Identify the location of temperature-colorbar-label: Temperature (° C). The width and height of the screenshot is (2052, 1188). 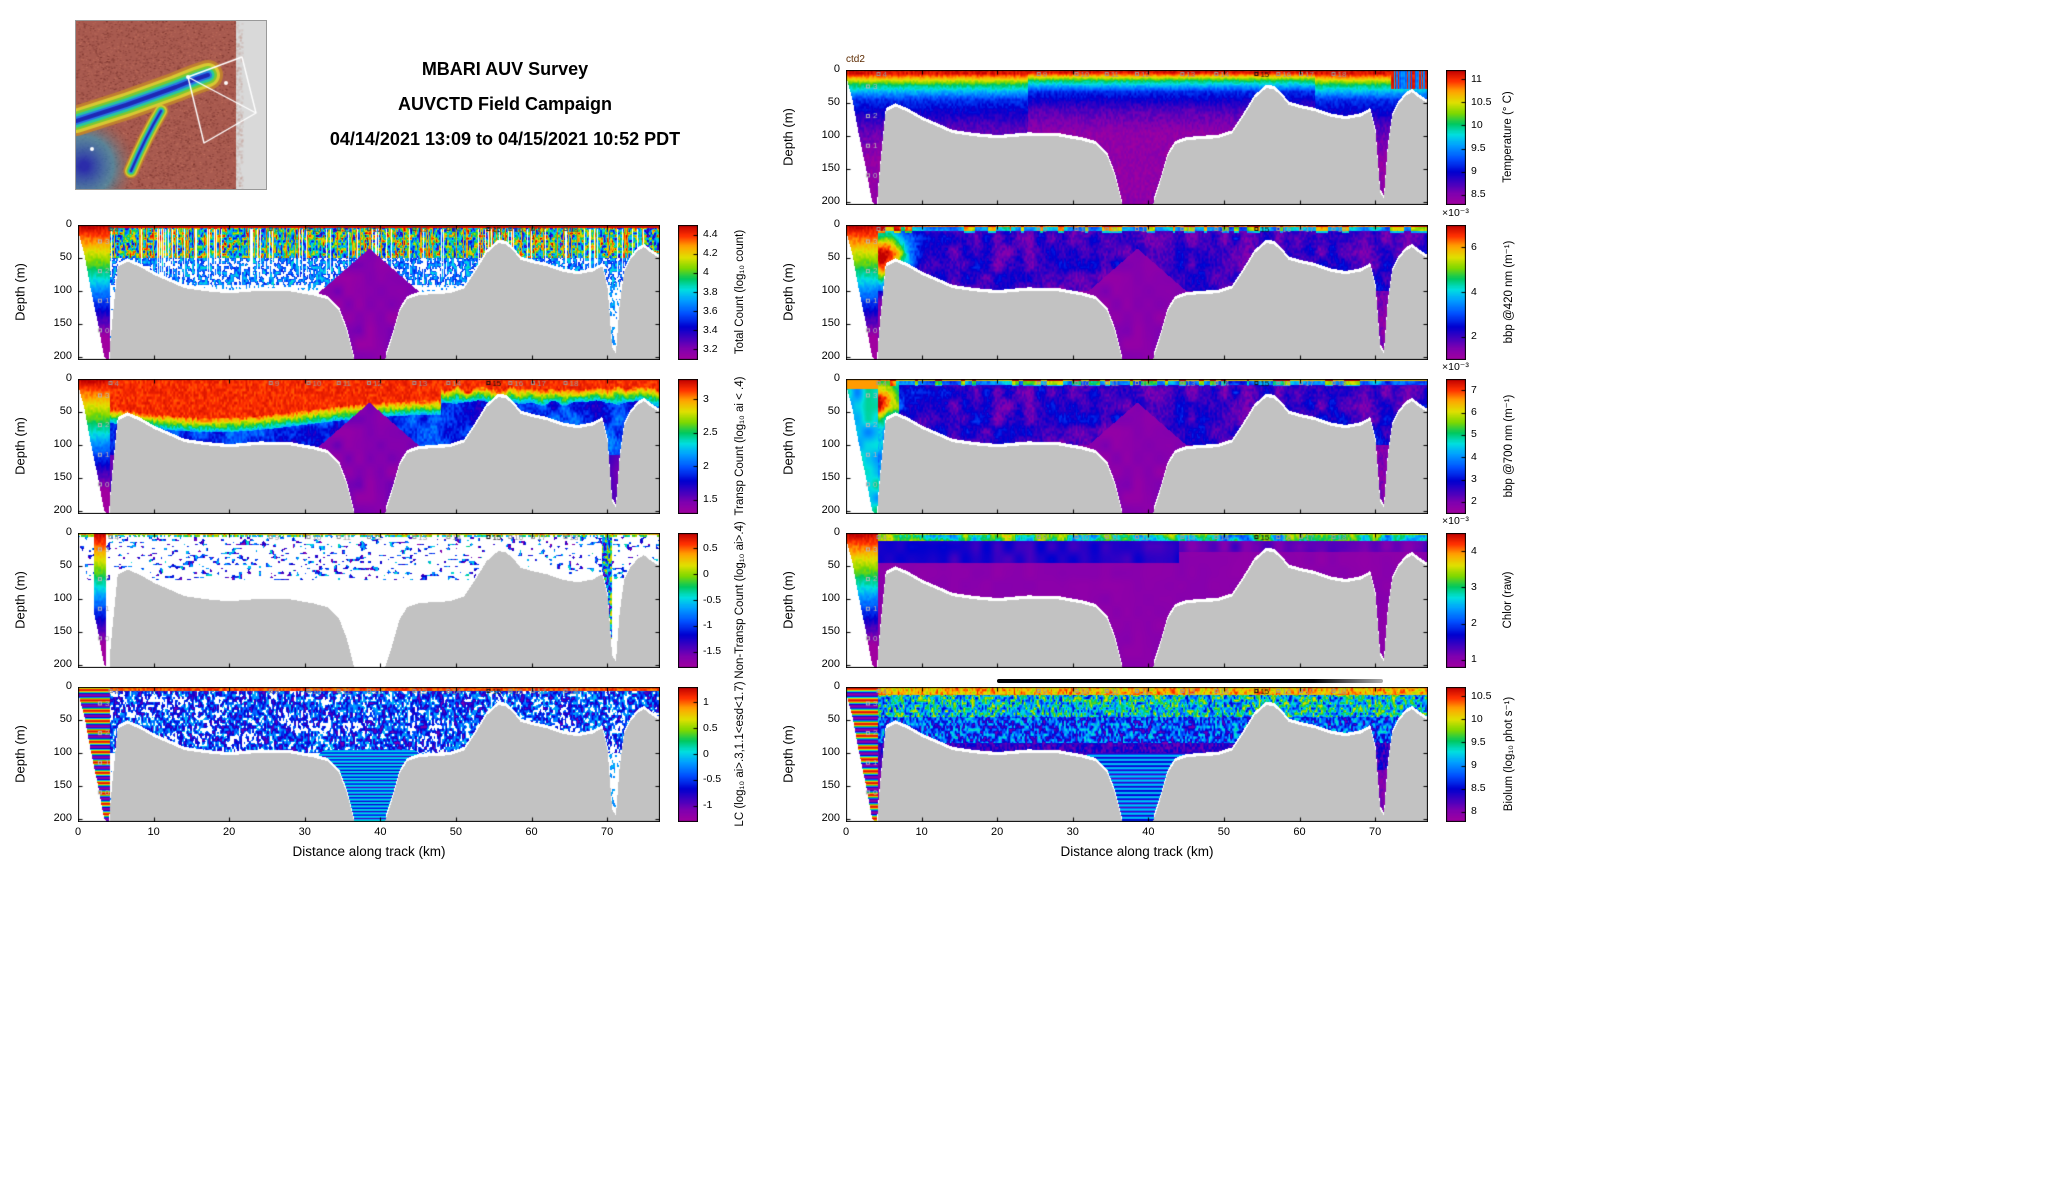
(1508, 137).